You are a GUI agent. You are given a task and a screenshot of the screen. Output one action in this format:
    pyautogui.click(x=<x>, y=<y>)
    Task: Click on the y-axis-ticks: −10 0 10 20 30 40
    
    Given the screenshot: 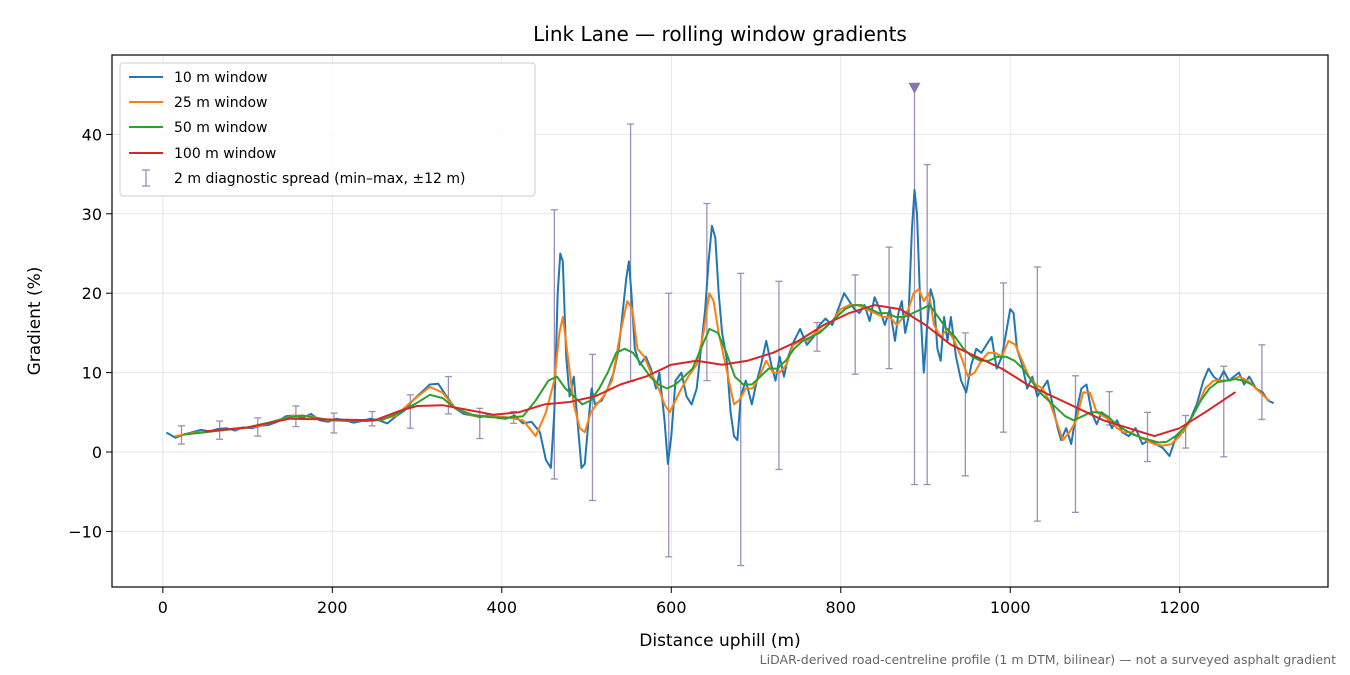 What is the action you would take?
    pyautogui.click(x=90, y=333)
    